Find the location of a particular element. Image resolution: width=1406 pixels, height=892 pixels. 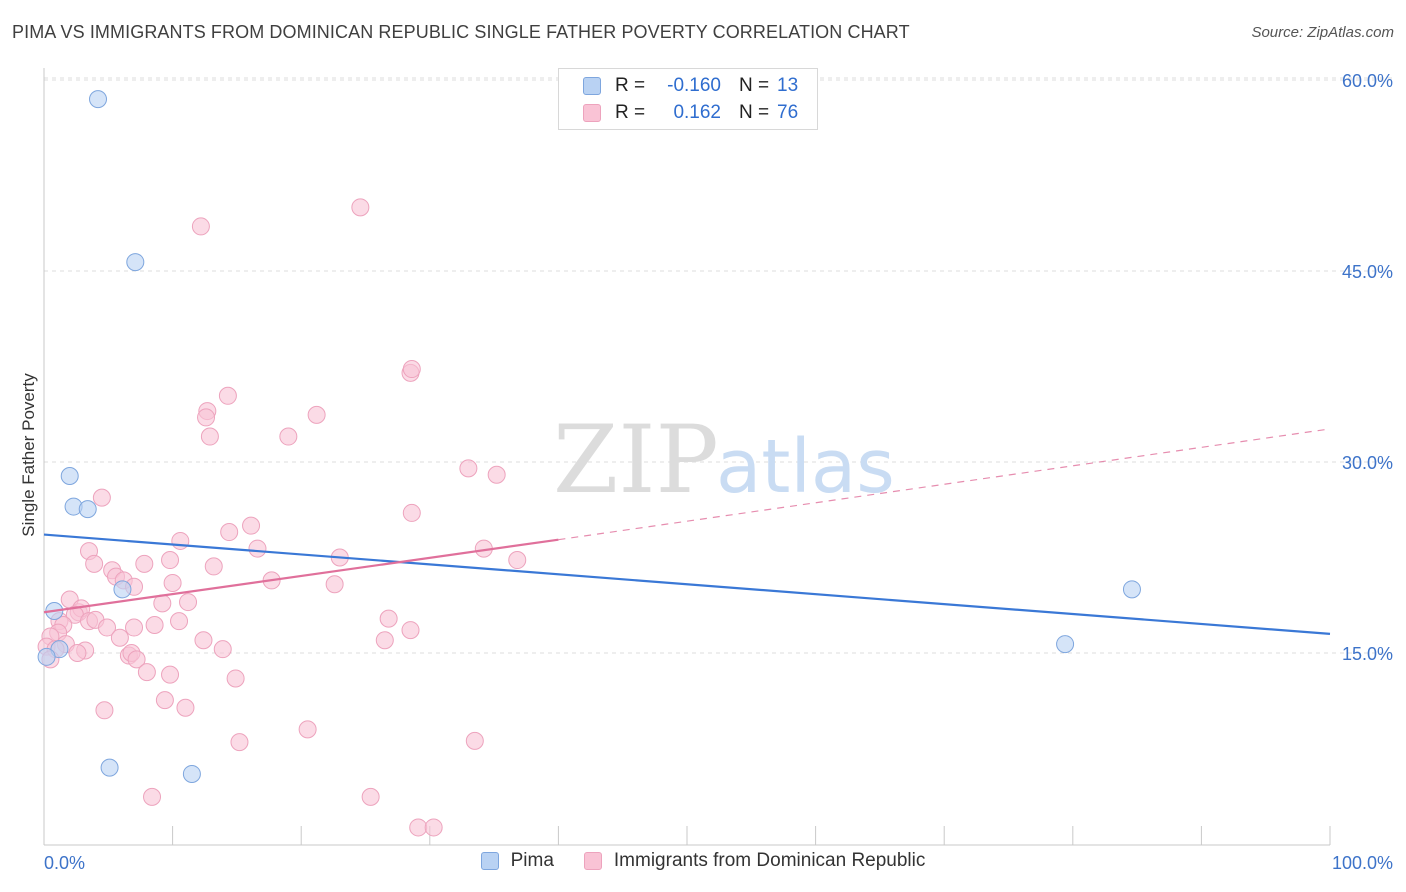

bottom-legend: Pima Immigrants from Dominican Republic is located at coordinates (703, 861).